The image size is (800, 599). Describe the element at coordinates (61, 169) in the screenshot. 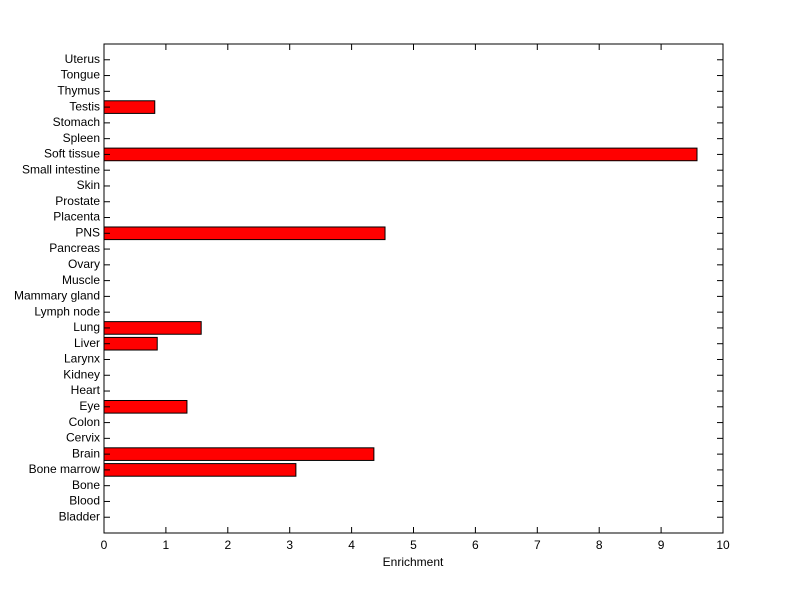

I see `y-tick-label: Small intestine` at that location.